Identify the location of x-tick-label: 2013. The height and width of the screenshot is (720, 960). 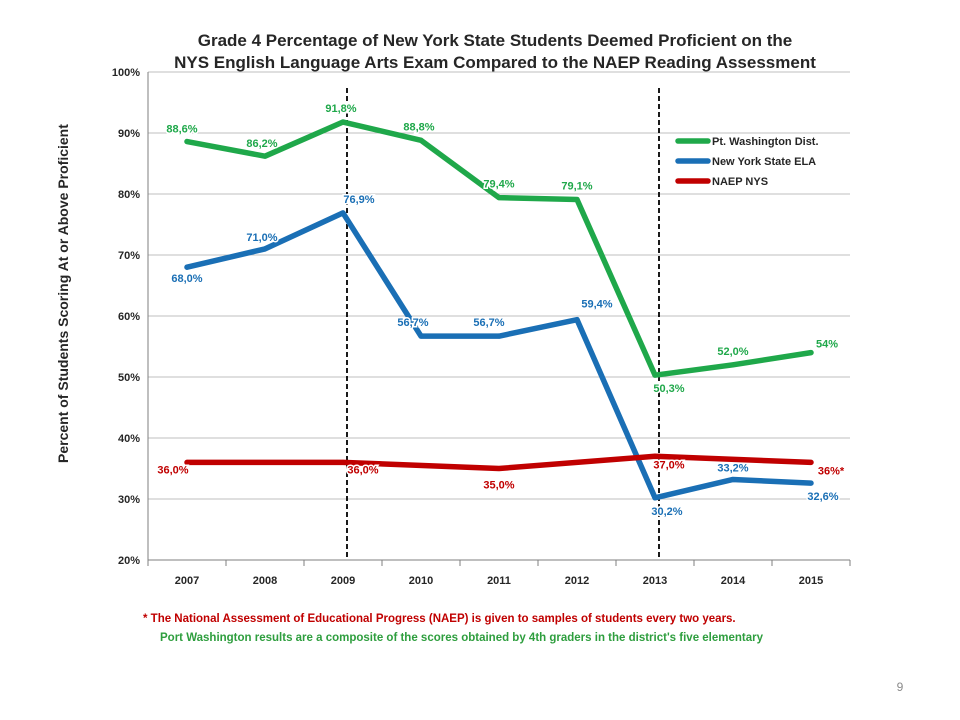
(655, 581).